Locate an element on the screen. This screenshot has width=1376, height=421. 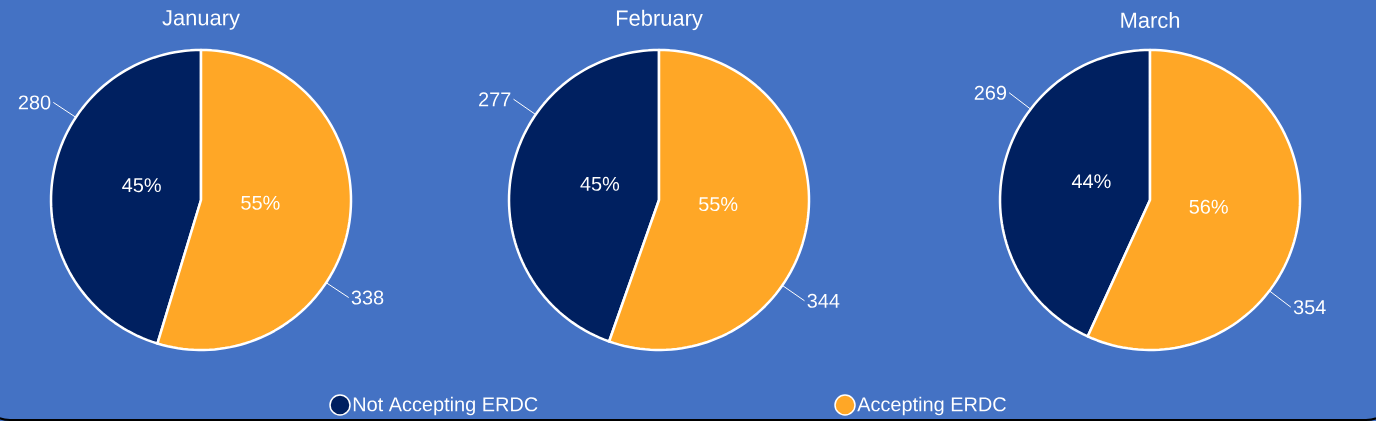
chart-title: March is located at coordinates (1150, 20).